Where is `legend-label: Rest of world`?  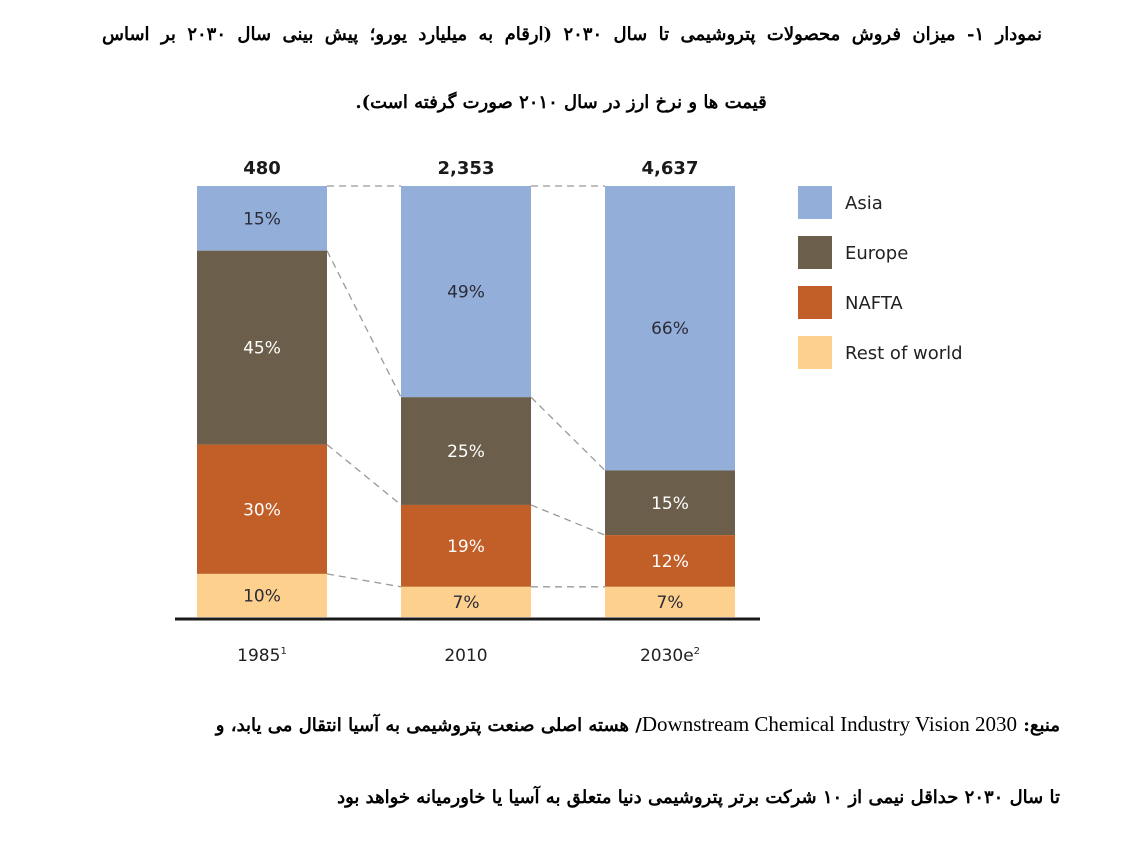
legend-label: Rest of world is located at coordinates (904, 353).